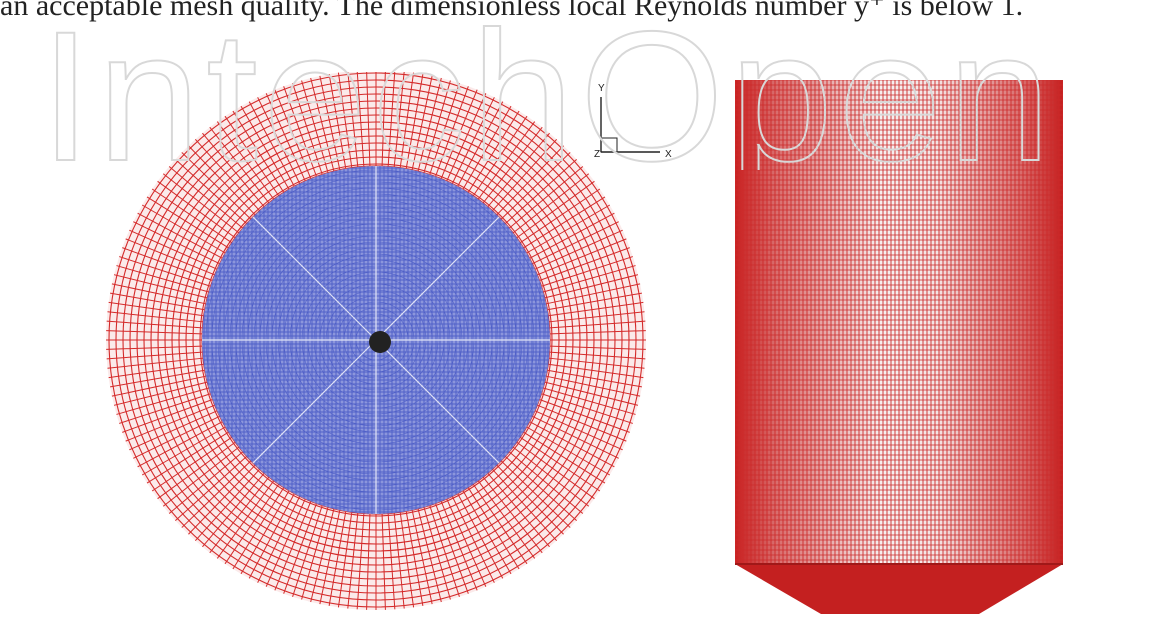  Describe the element at coordinates (668, 154) in the screenshot. I see `axis-x-label: X` at that location.